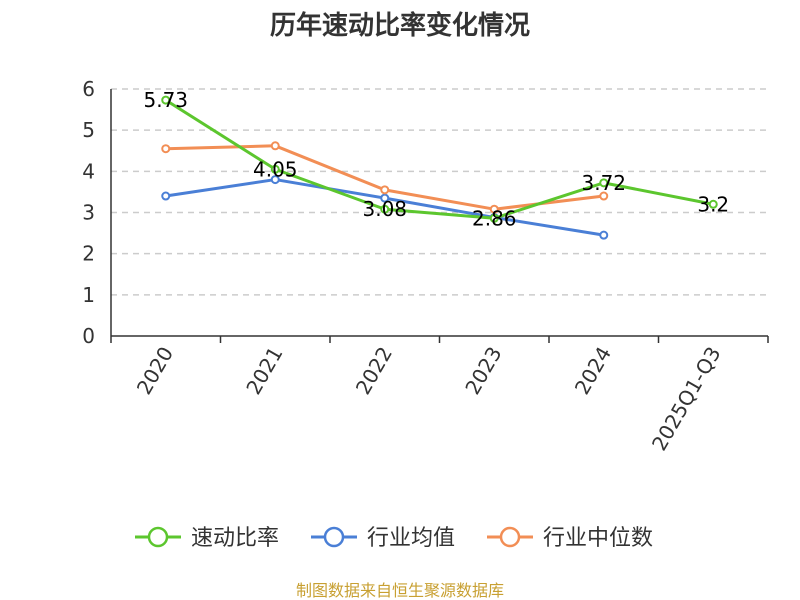 The height and width of the screenshot is (600, 800). What do you see at coordinates (88, 171) in the screenshot?
I see `y-tick-label: 4` at bounding box center [88, 171].